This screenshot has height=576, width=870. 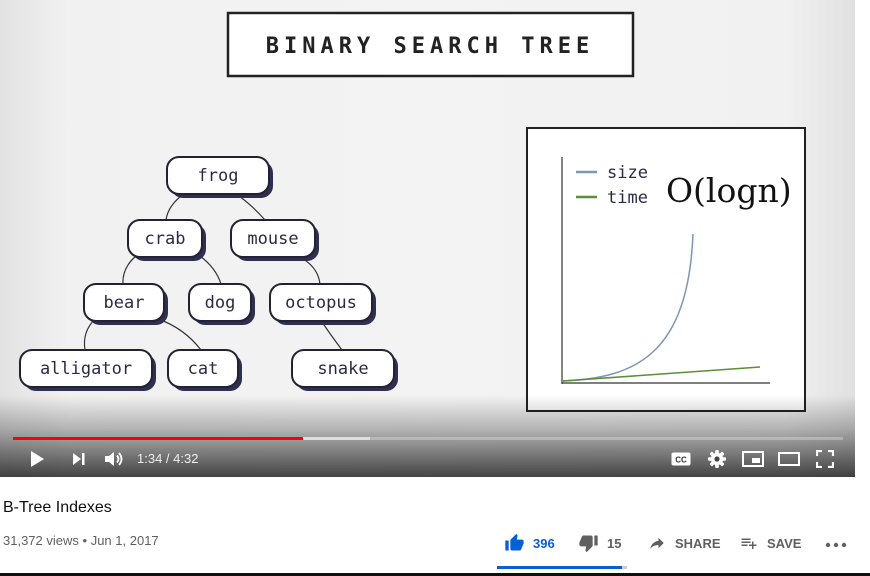 I want to click on tree-node-snake: snake, so click(x=344, y=370).